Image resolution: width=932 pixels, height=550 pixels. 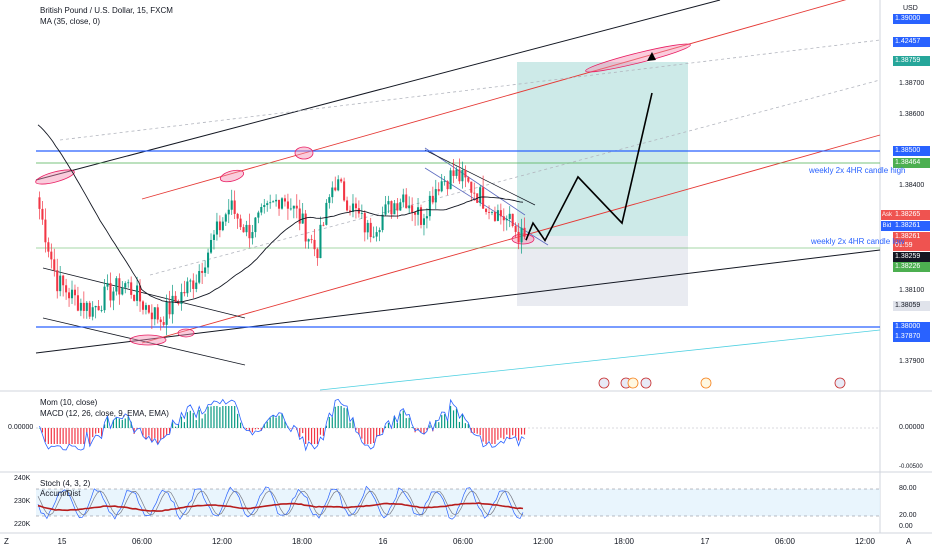 I want to click on ma-legend: MA (35, close, 0), so click(x=70, y=21).